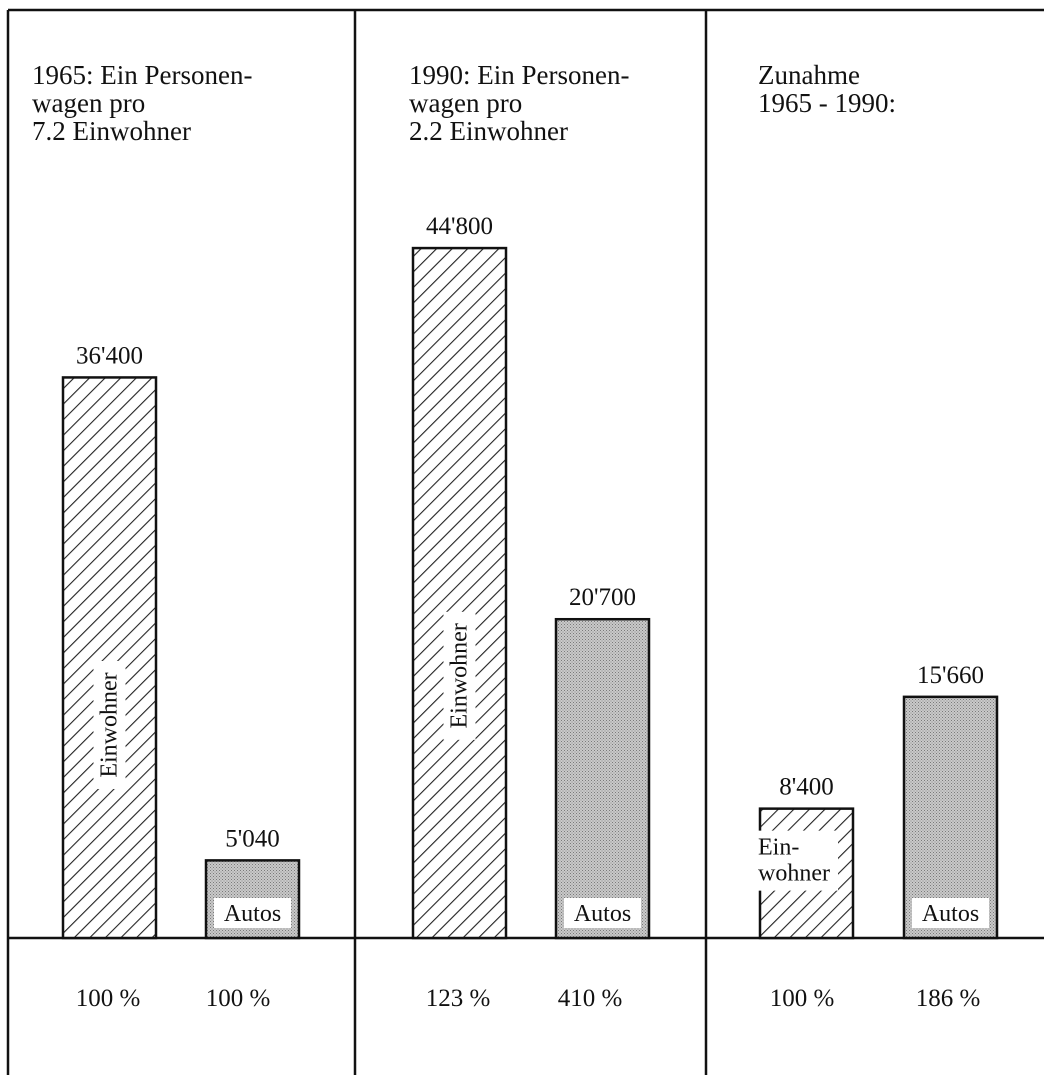  Describe the element at coordinates (88, 103) in the screenshot. I see `panel-1-heading-line-2: wagen pro` at that location.